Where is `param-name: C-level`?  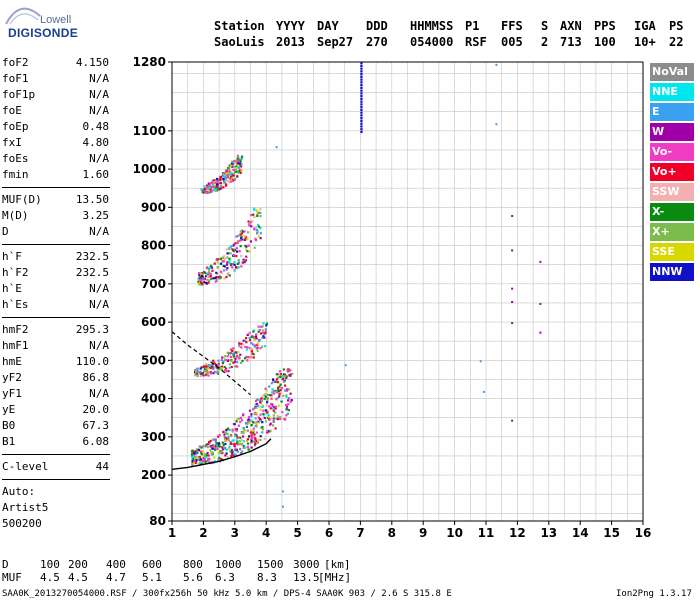
param-name: C-level is located at coordinates (25, 466).